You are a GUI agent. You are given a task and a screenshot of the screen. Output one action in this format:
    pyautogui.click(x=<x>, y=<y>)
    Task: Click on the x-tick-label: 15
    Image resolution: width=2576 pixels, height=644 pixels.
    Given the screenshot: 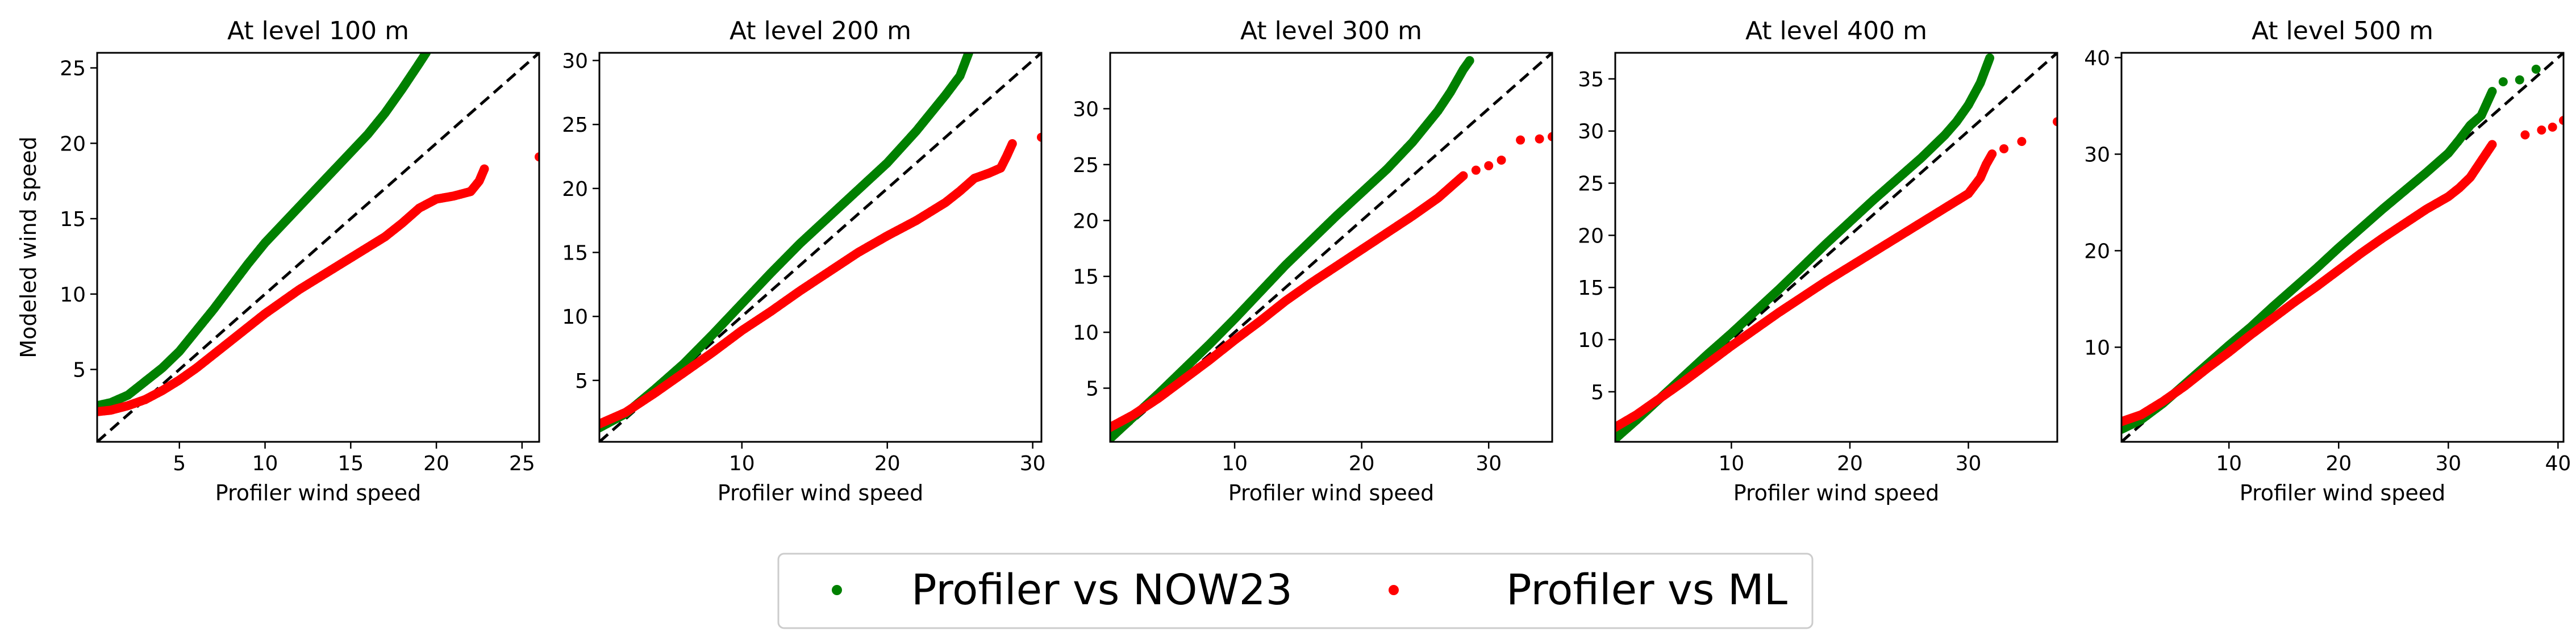 What is the action you would take?
    pyautogui.click(x=351, y=463)
    